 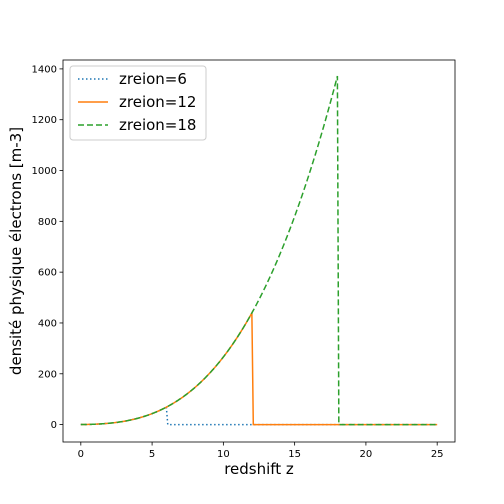 What do you see at coordinates (157, 125) in the screenshot?
I see `legend-label-3: zreion=18` at bounding box center [157, 125].